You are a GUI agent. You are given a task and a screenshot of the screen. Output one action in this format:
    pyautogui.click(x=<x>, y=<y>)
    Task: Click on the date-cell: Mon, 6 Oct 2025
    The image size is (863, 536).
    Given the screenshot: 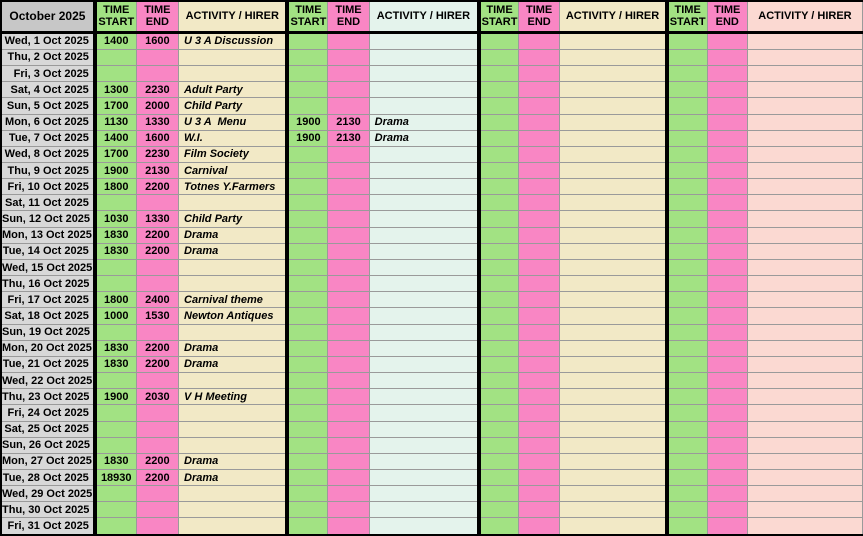 What is the action you would take?
    pyautogui.click(x=48, y=122)
    